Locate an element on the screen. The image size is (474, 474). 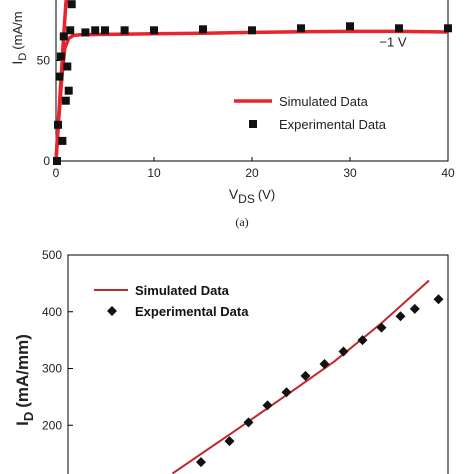
panel-a-legend: Simulated Data Experimental Data is located at coordinates (310, 113).